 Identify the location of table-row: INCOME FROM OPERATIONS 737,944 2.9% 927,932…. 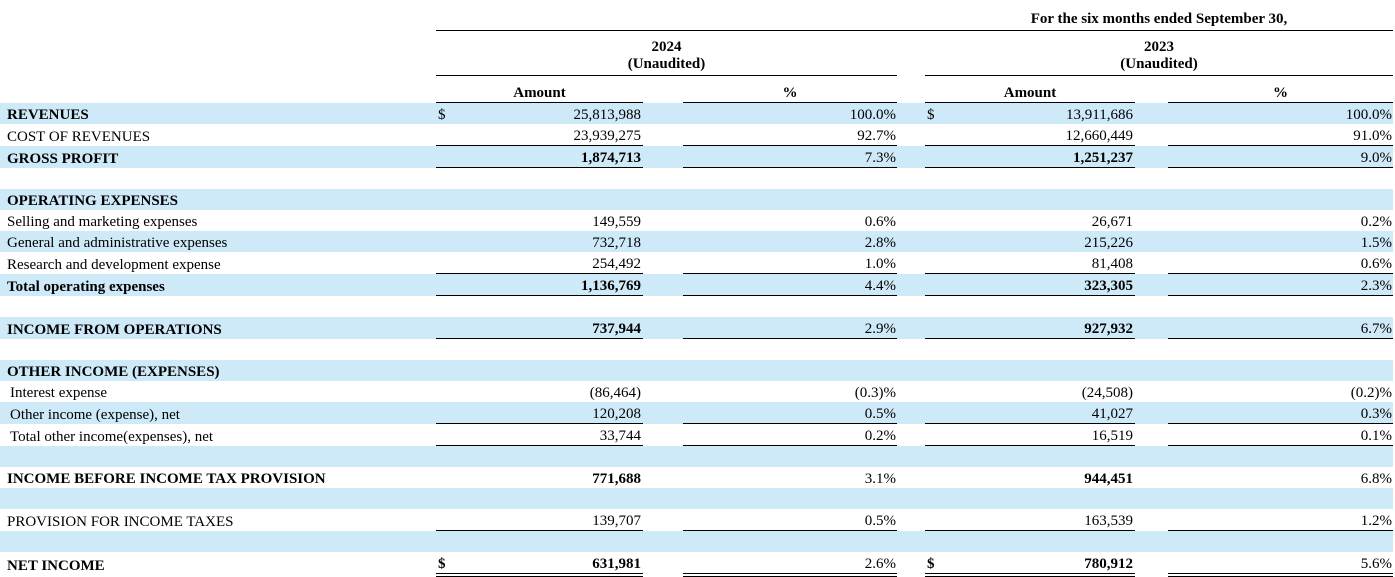
(697, 328).